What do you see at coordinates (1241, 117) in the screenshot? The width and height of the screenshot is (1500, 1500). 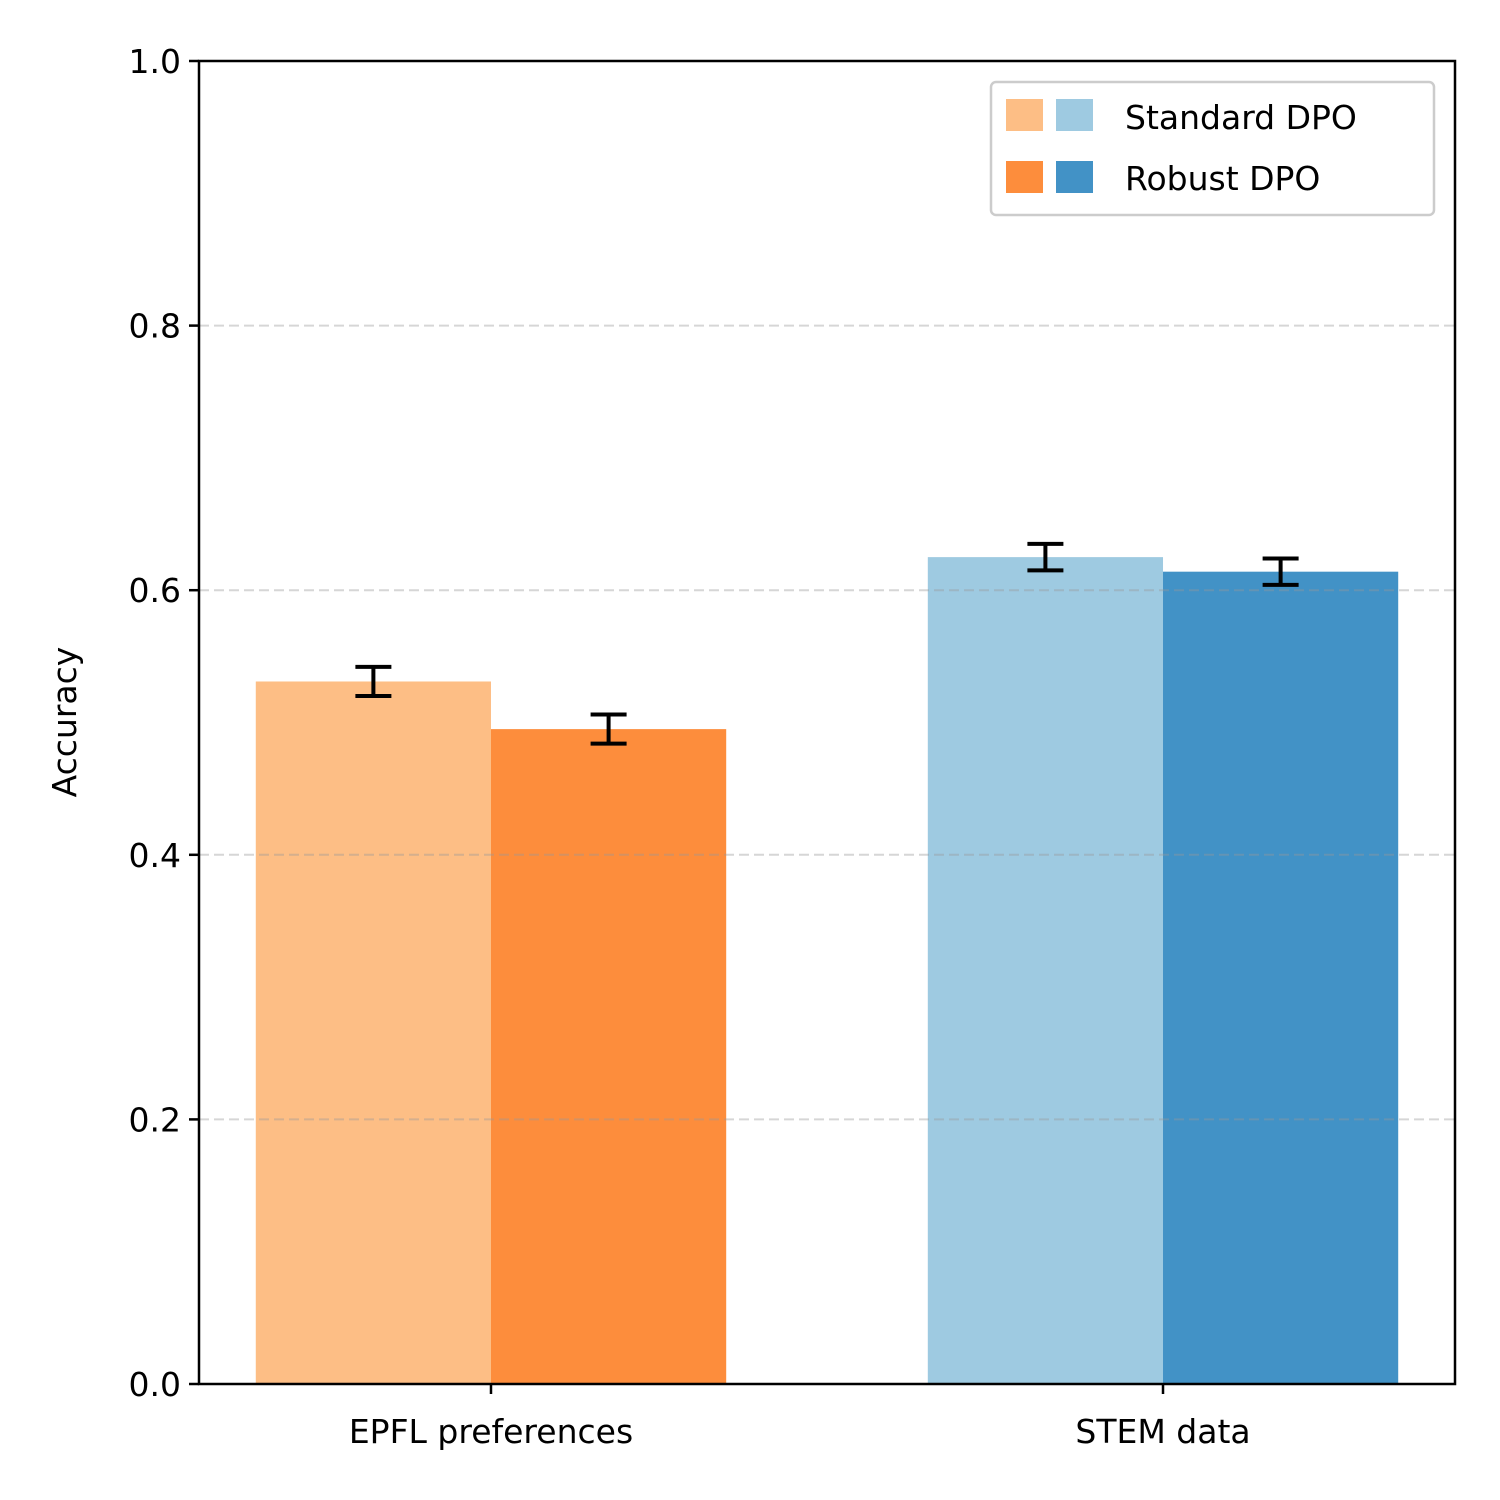 I see `legend-label-standard: Standard DPO` at bounding box center [1241, 117].